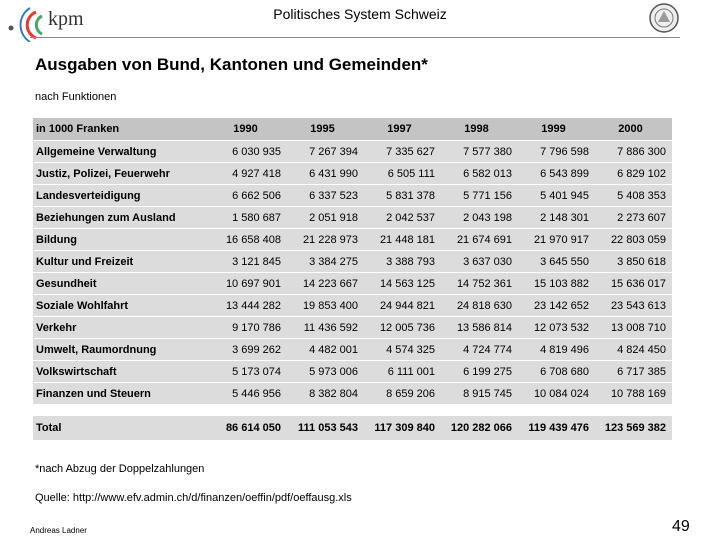  What do you see at coordinates (487, 371) in the screenshot?
I see `cell-number: 6 199 275` at bounding box center [487, 371].